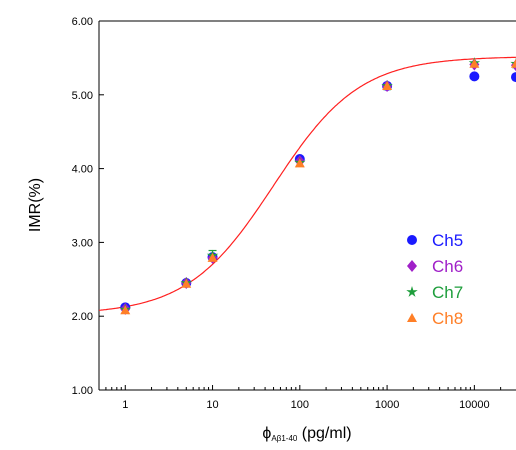 Image resolution: width=516 pixels, height=450 pixels. Describe the element at coordinates (82, 96) in the screenshot. I see `y-tick-label: 5.00` at that location.